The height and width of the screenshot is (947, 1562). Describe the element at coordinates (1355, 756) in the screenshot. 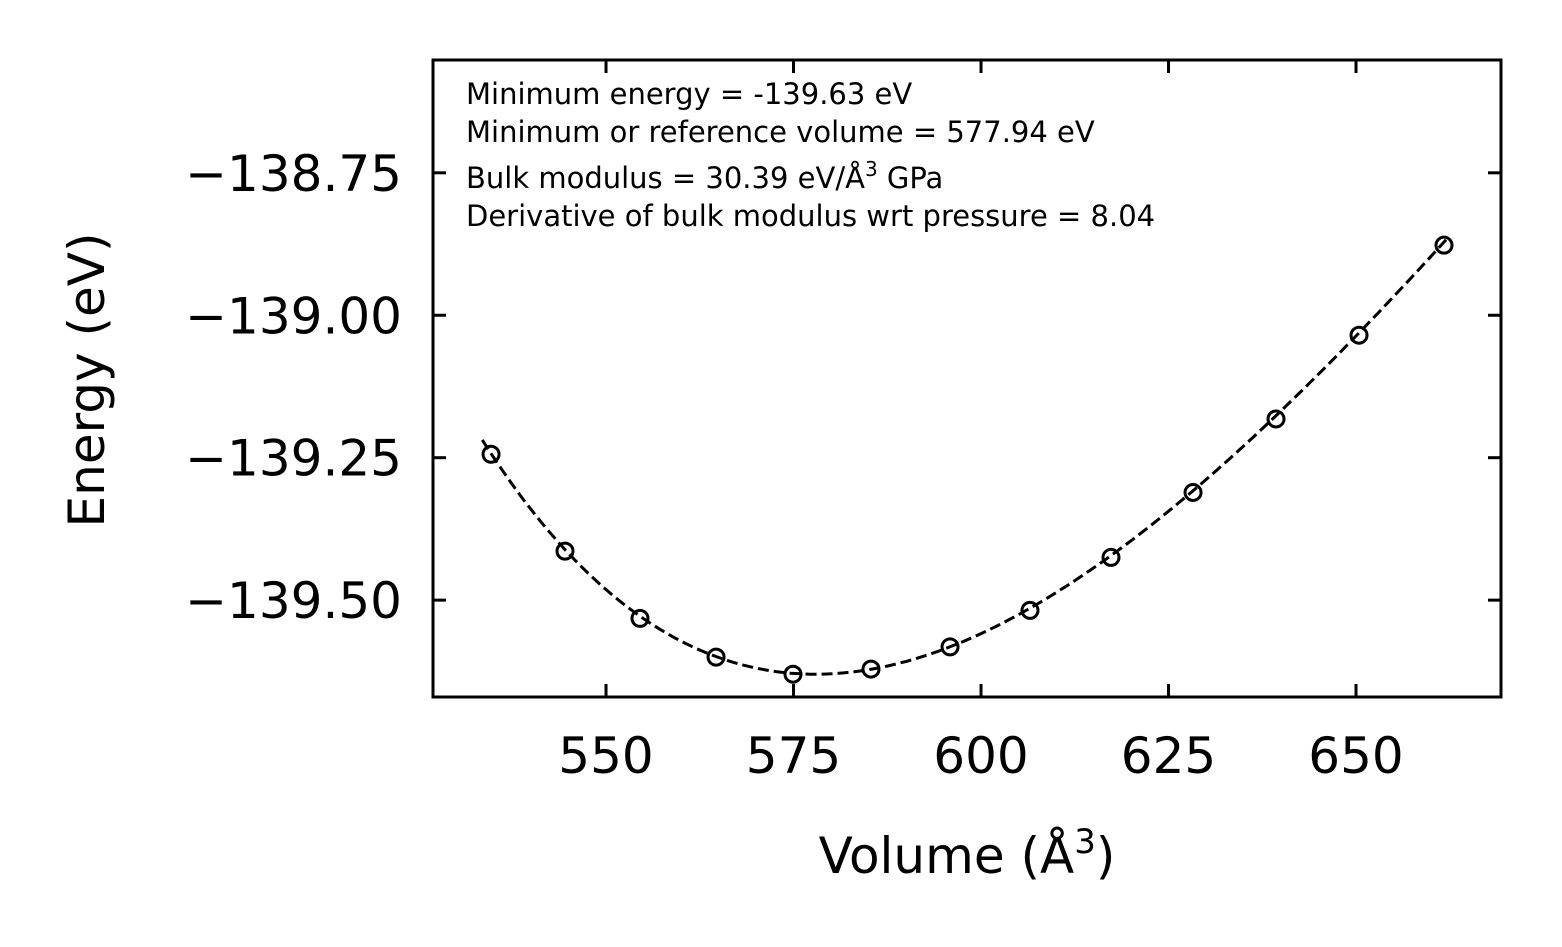

I see `x-tick-label: 650` at that location.